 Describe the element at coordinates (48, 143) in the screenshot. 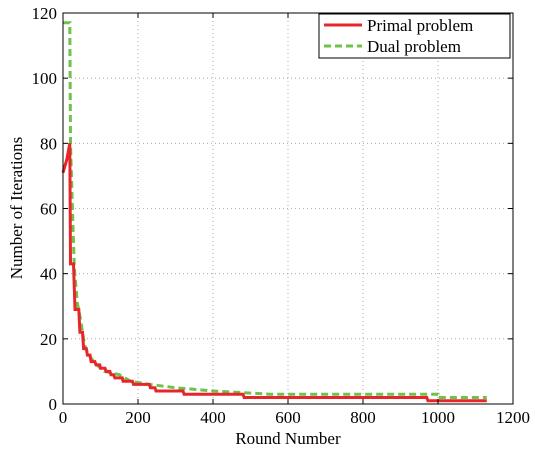

I see `y-tick-label: 80` at that location.